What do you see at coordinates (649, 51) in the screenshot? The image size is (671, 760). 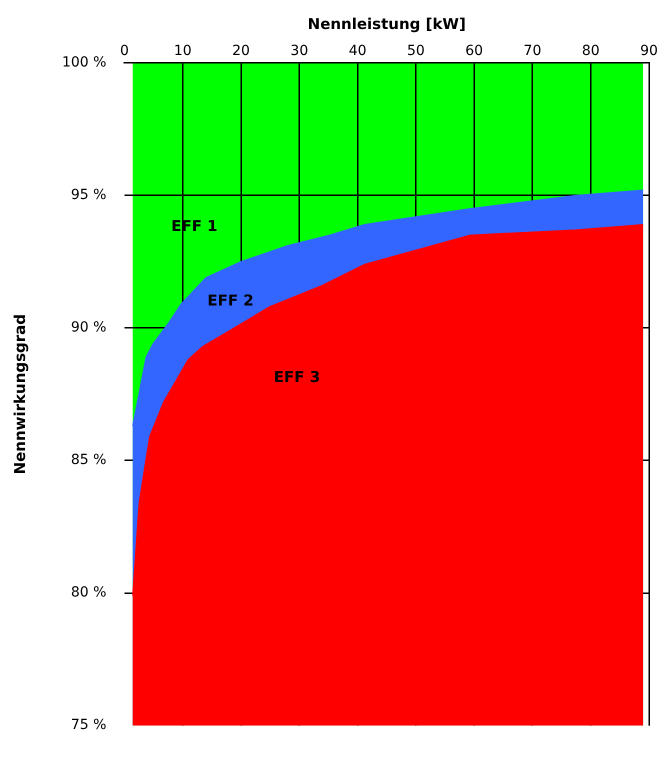 I see `x-tick-label: 90` at bounding box center [649, 51].